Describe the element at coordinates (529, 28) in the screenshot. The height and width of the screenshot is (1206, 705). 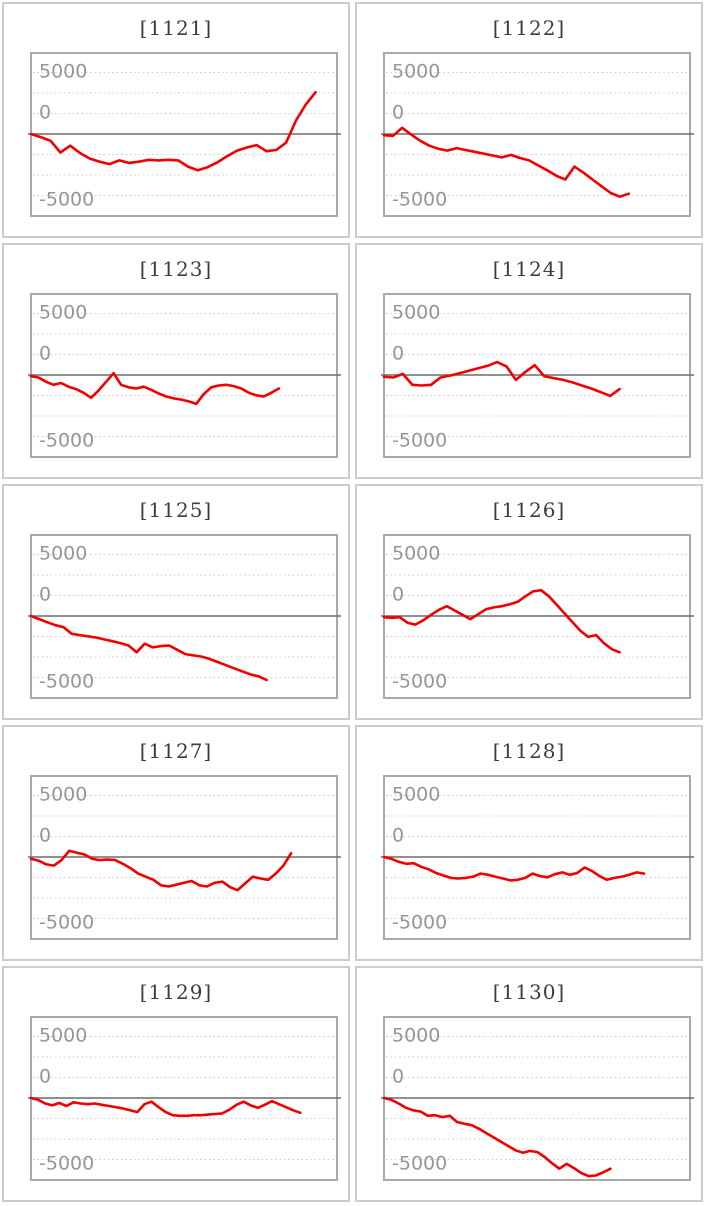
I see `chart-title: [1122]` at that location.